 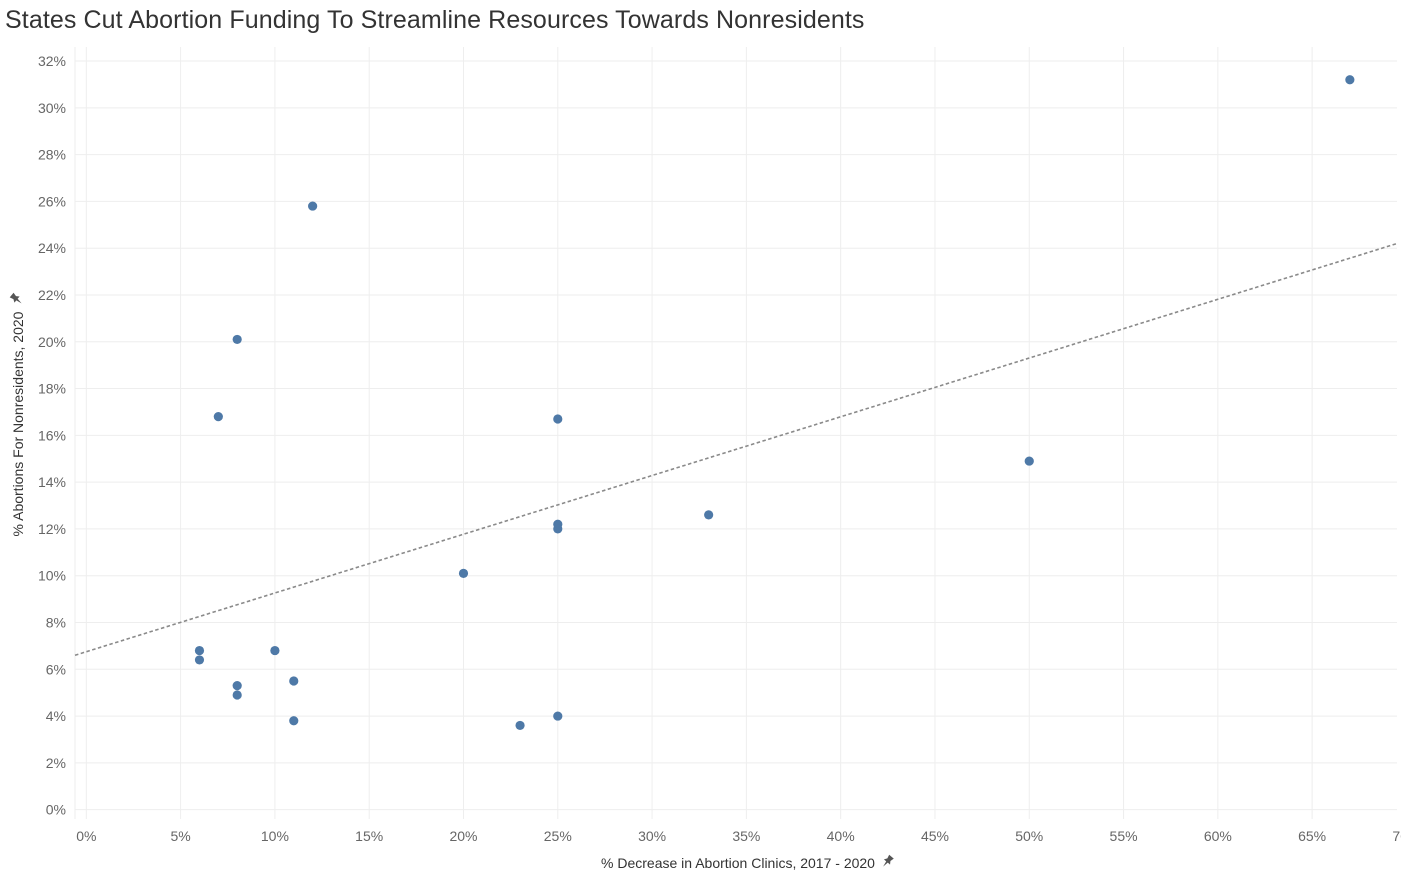 What do you see at coordinates (1124, 836) in the screenshot?
I see `x-tick-label: 55%` at bounding box center [1124, 836].